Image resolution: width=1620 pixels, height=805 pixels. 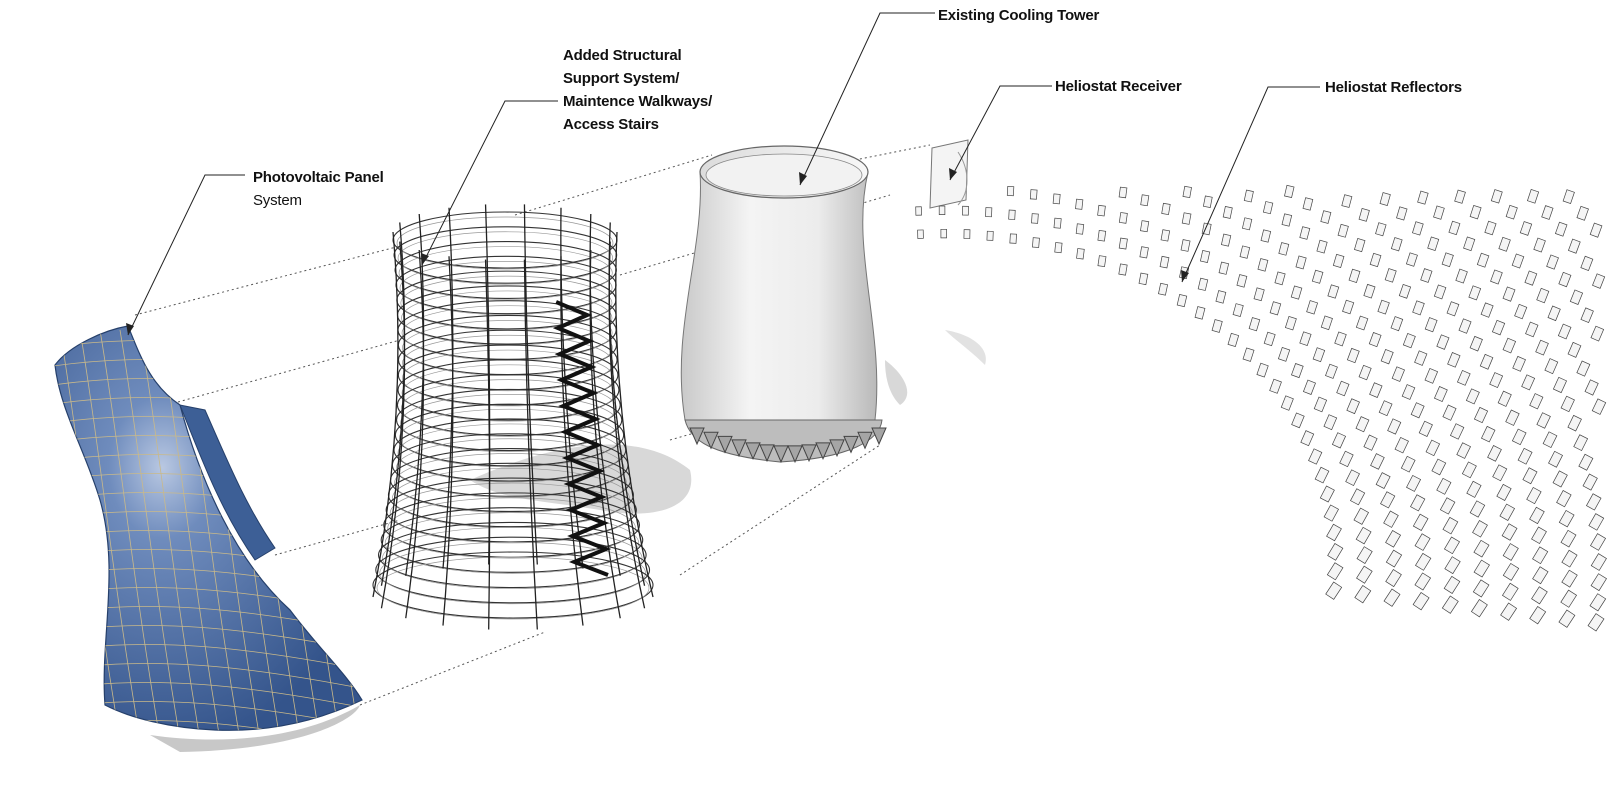 What do you see at coordinates (949, 174) in the screenshot?
I see `heliostat-receiver` at bounding box center [949, 174].